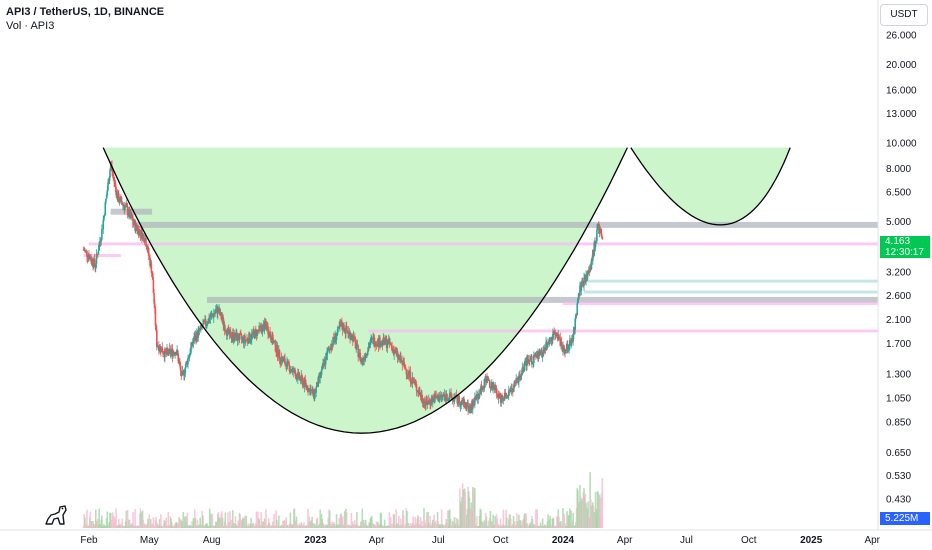 The width and height of the screenshot is (932, 550). I want to click on time-tick: Feb, so click(89, 540).